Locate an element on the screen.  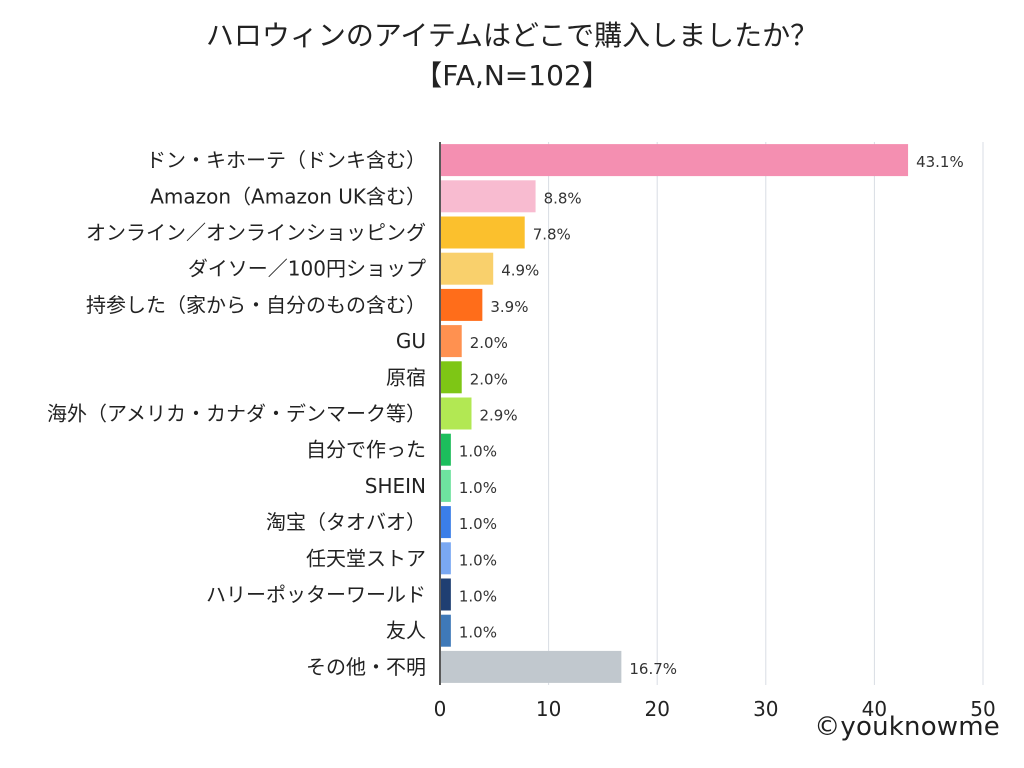
data-label: 43.1% is located at coordinates (940, 162).